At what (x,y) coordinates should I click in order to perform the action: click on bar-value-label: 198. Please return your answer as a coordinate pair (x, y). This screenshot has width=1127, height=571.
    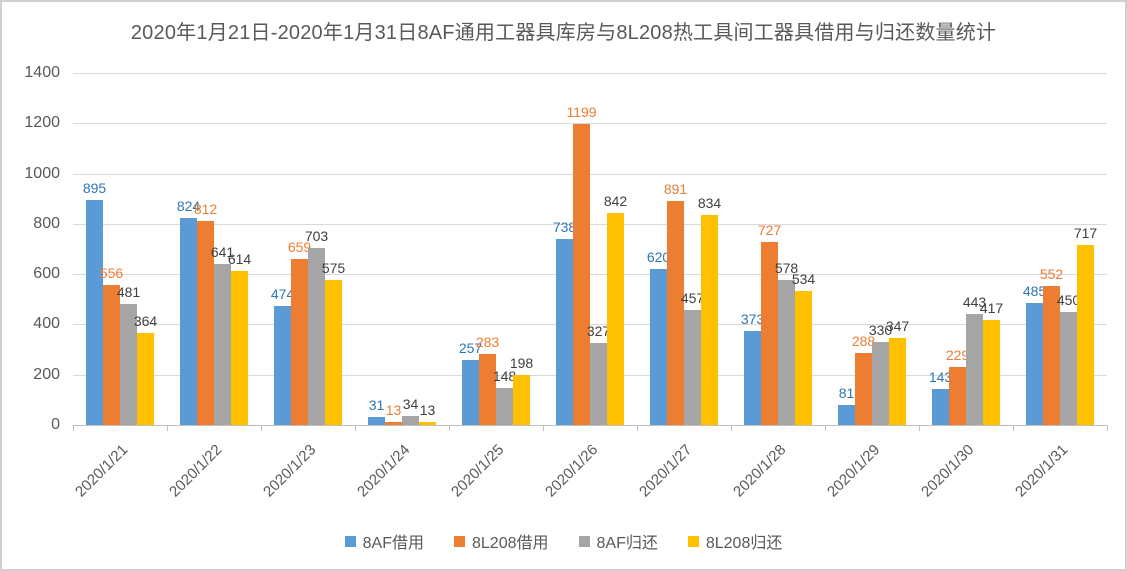
    Looking at the image, I should click on (521, 363).